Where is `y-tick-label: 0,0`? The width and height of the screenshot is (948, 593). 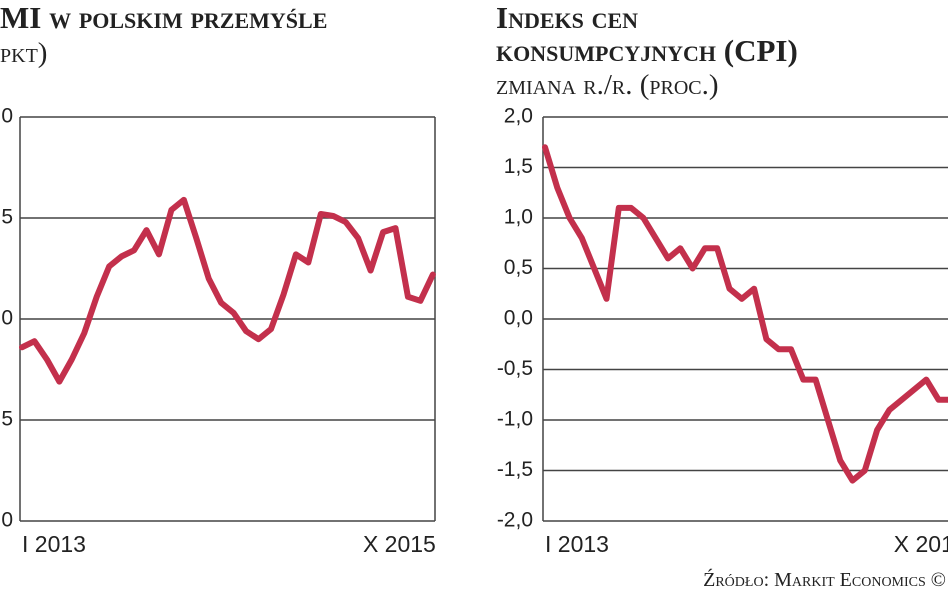
y-tick-label: 0,0 is located at coordinates (518, 318).